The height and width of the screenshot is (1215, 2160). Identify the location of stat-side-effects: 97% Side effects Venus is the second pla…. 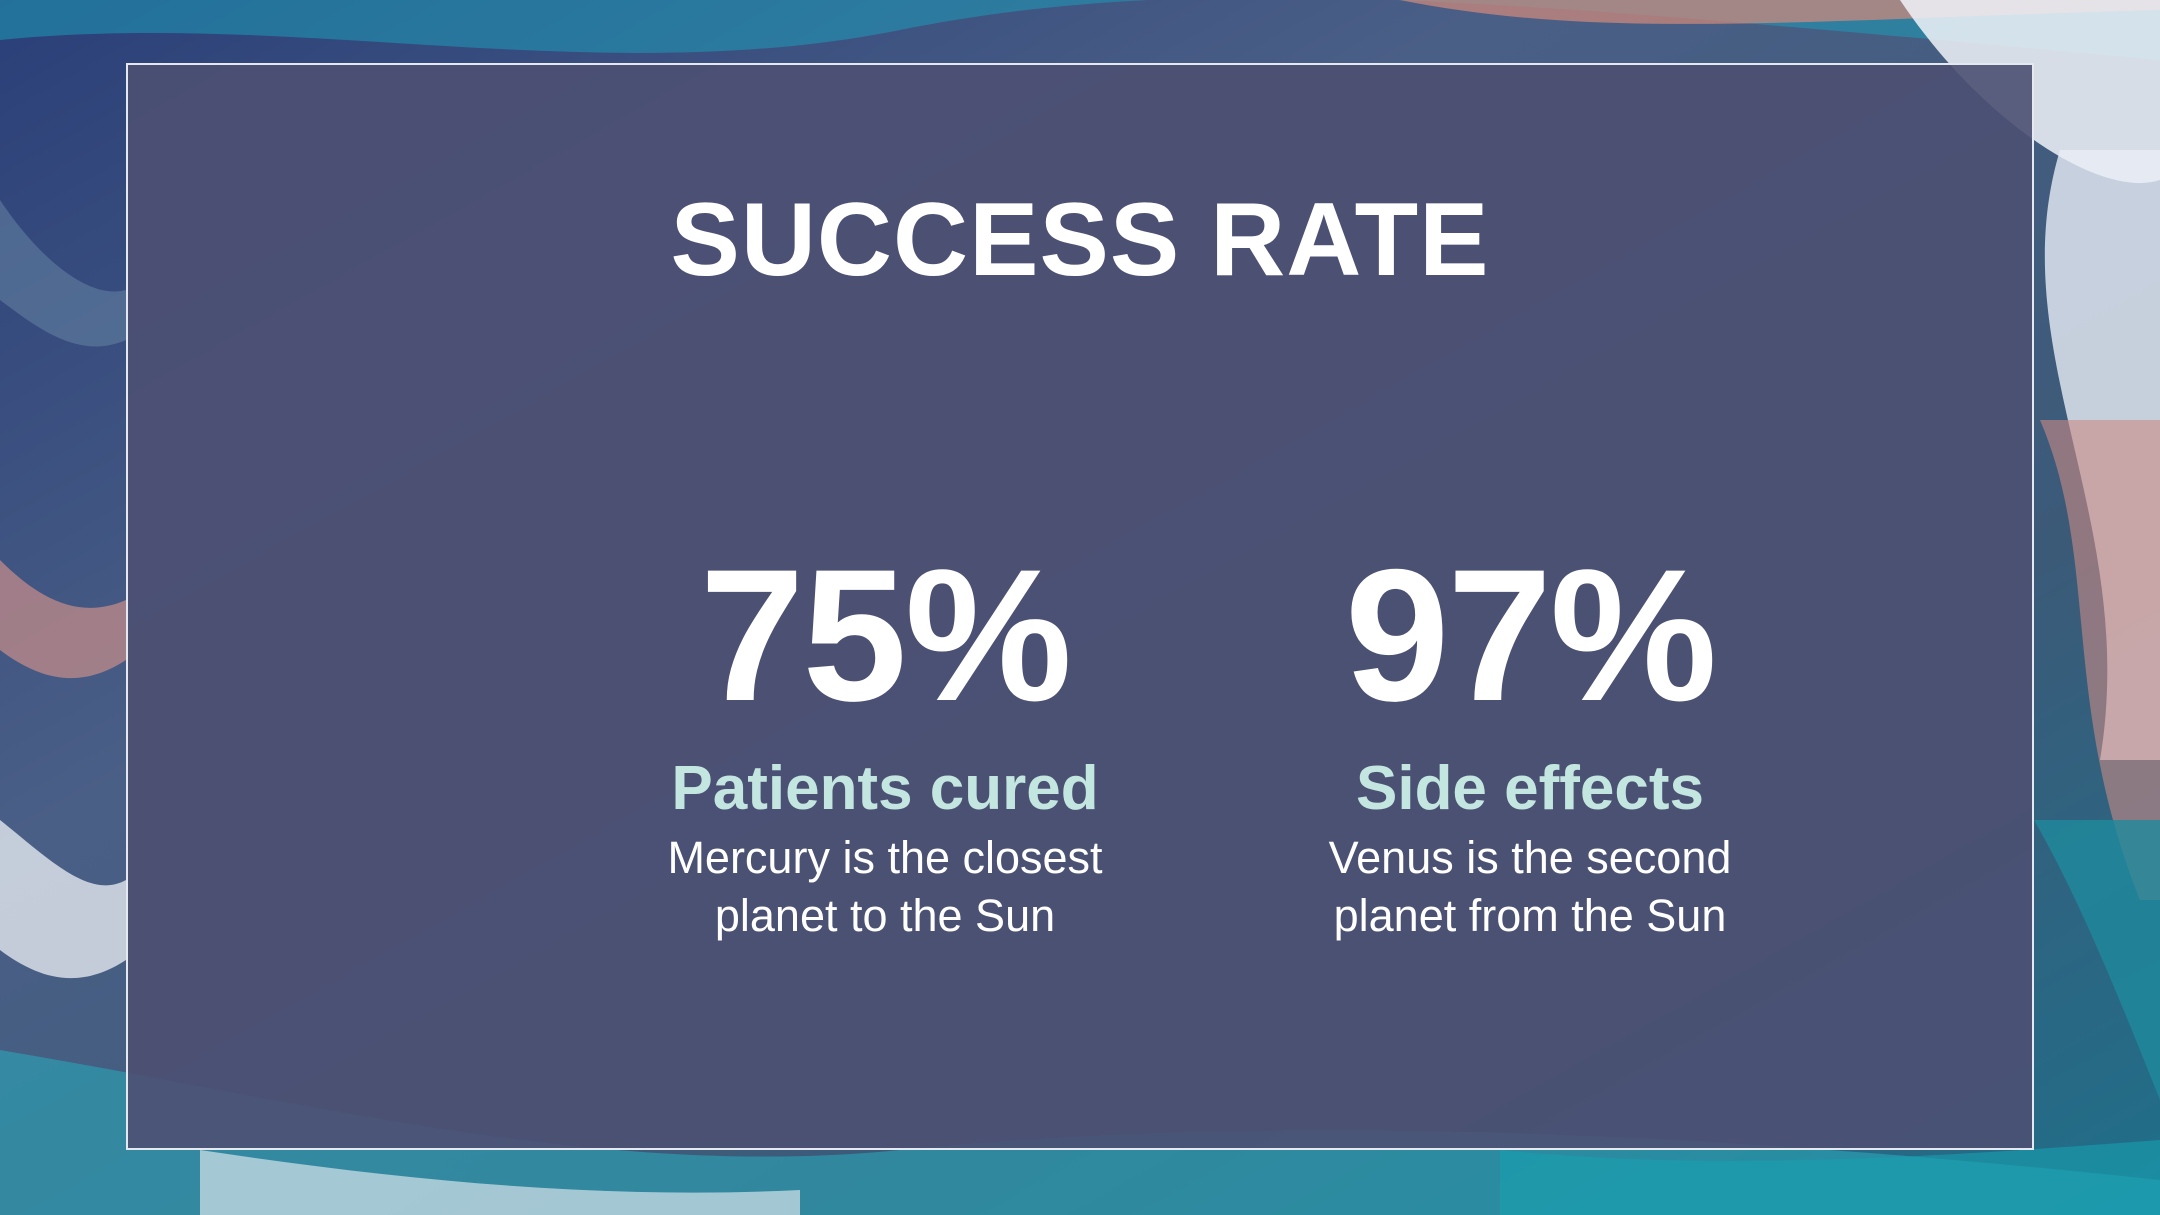
(1530, 740).